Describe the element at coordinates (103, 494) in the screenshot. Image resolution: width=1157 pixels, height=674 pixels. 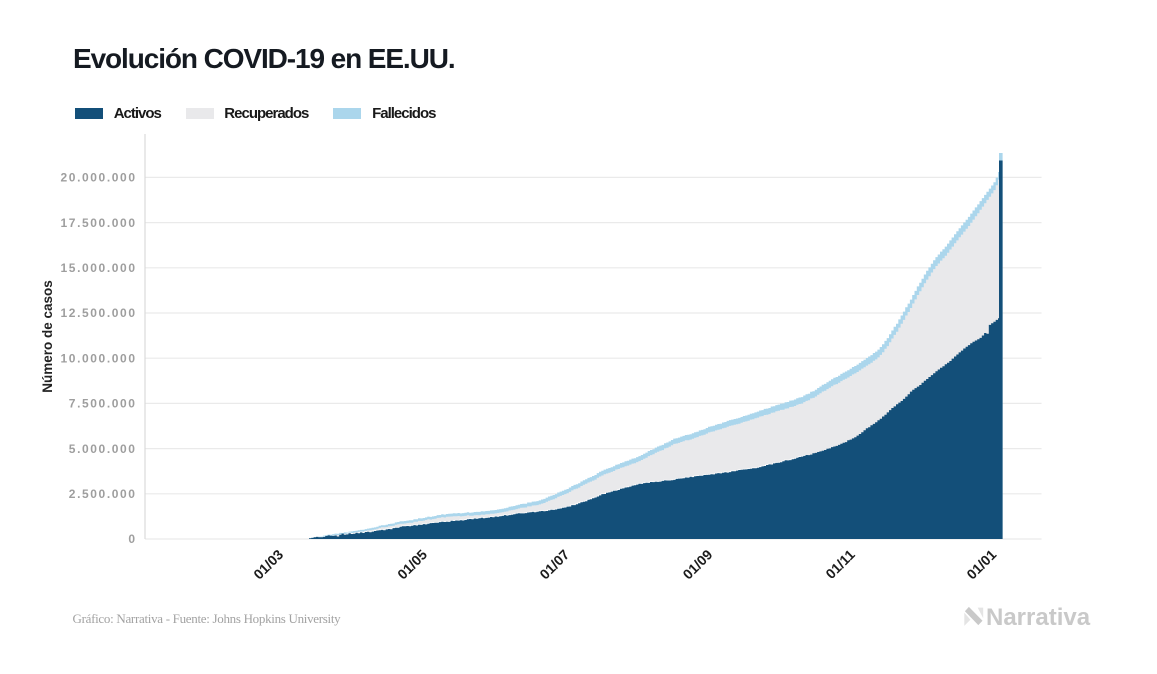
I see `svg-text: 2.500.000` at that location.